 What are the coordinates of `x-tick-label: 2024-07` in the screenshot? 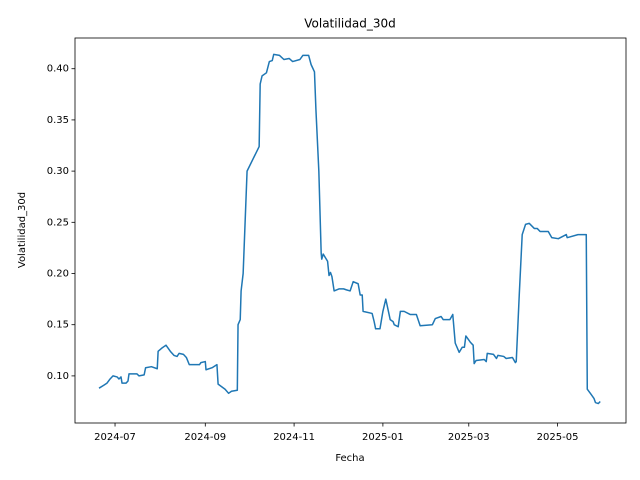 It's located at (115, 437).